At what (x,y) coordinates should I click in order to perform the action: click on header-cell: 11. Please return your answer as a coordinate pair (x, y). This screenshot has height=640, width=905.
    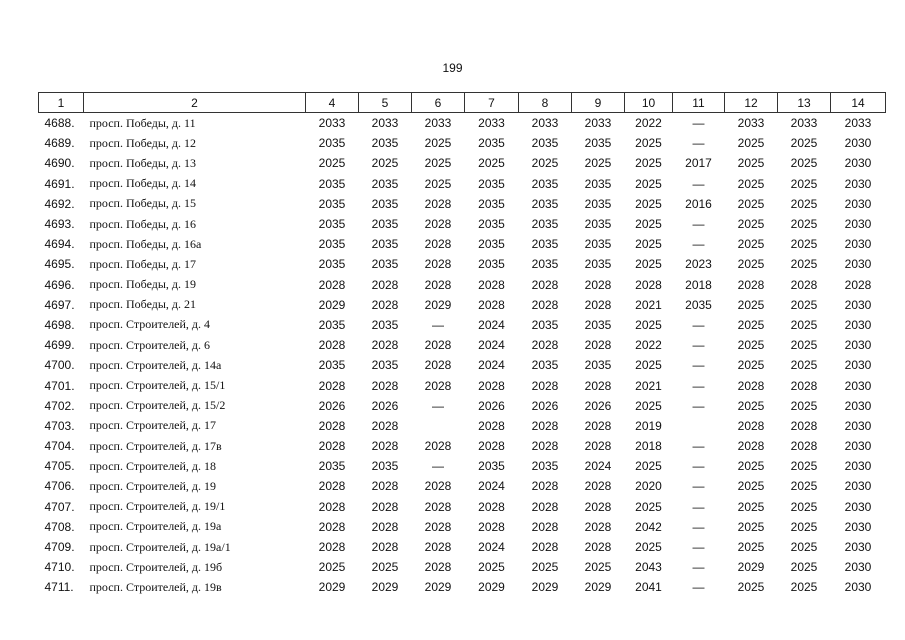
    Looking at the image, I should click on (698, 102).